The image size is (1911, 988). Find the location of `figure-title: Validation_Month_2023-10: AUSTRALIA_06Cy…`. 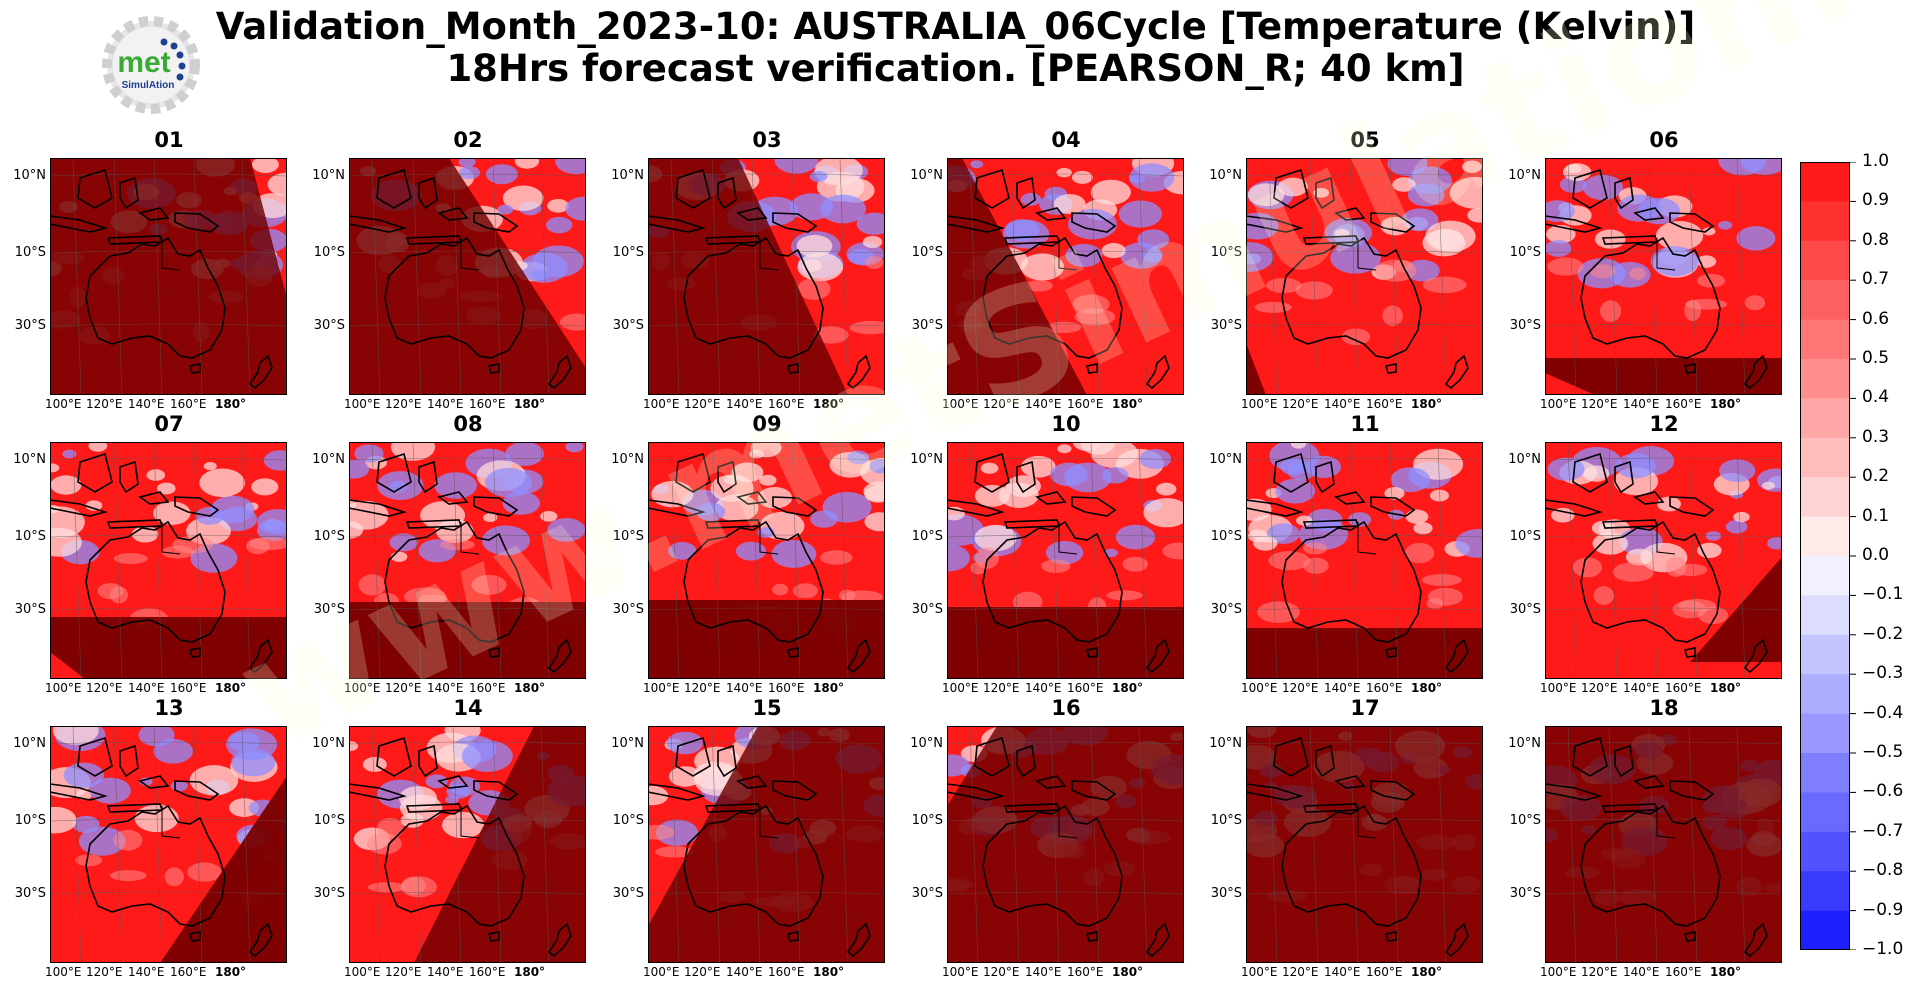

figure-title: Validation_Month_2023-10: AUSTRALIA_06Cy… is located at coordinates (955, 48).